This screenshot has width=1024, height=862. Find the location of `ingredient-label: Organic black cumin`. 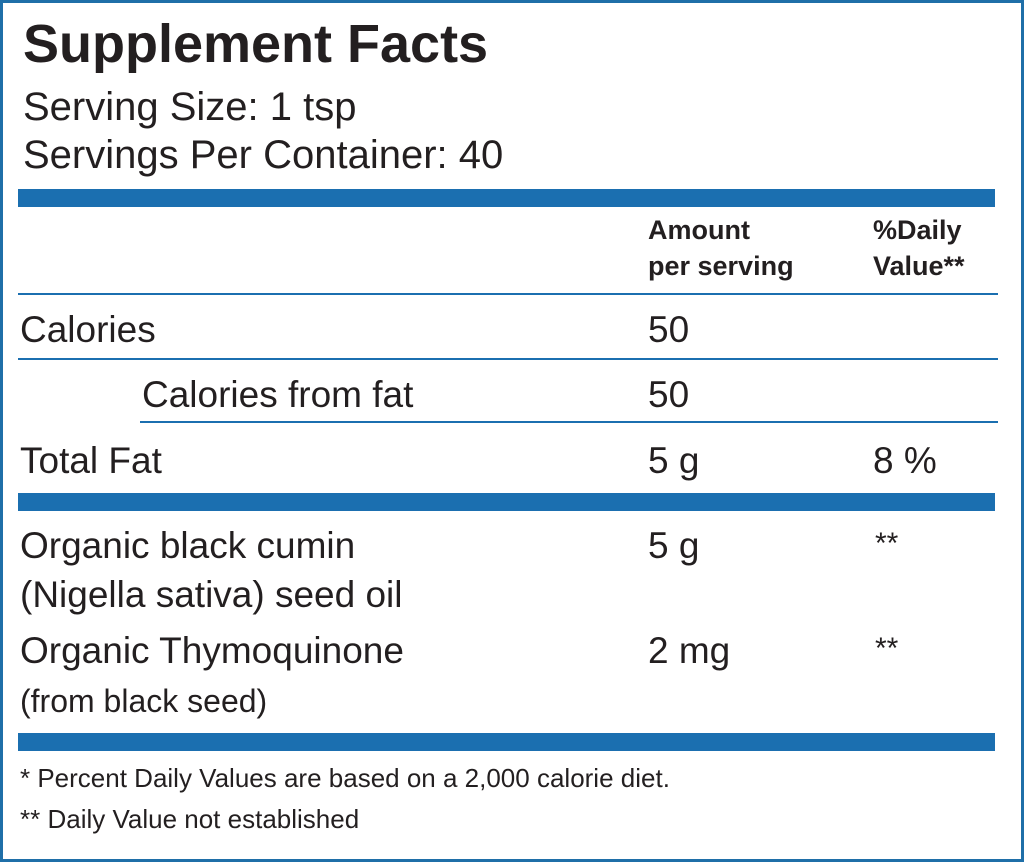

ingredient-label: Organic black cumin is located at coordinates (188, 545).